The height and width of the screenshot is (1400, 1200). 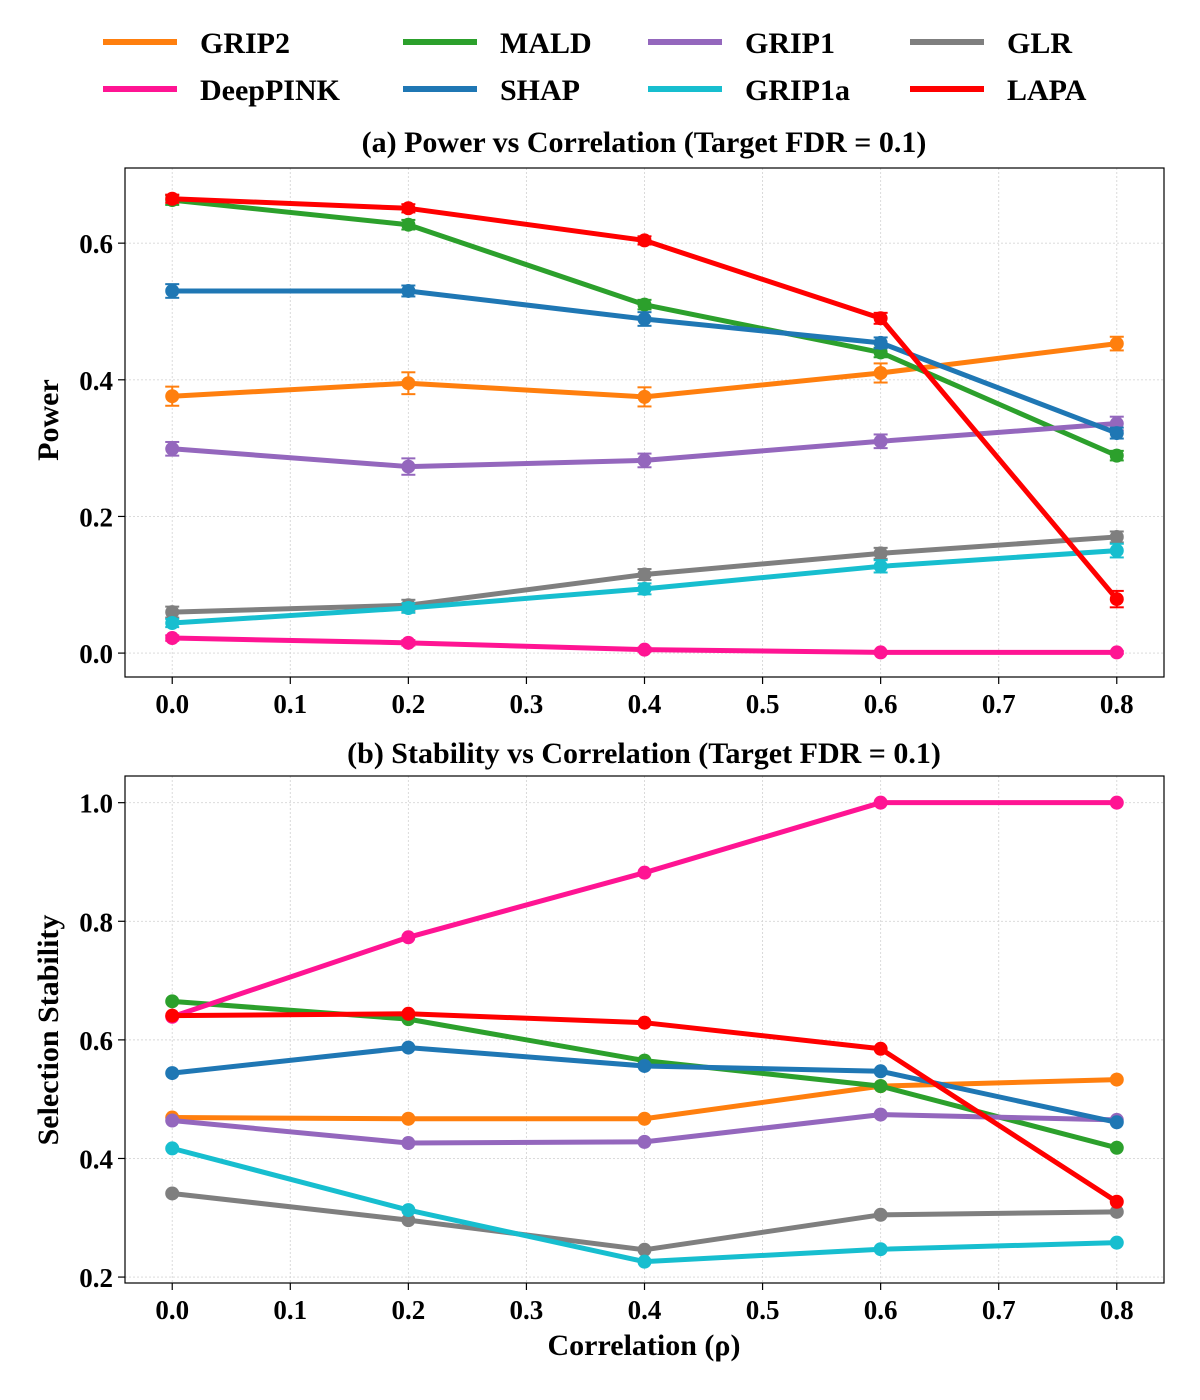 What do you see at coordinates (245, 43) in the screenshot?
I see `legend-label-grip2: GRIP2` at bounding box center [245, 43].